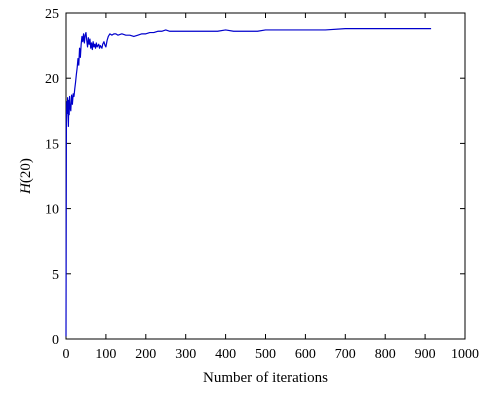  Describe the element at coordinates (26, 188) in the screenshot. I see `y-axis-label-italic: H` at that location.